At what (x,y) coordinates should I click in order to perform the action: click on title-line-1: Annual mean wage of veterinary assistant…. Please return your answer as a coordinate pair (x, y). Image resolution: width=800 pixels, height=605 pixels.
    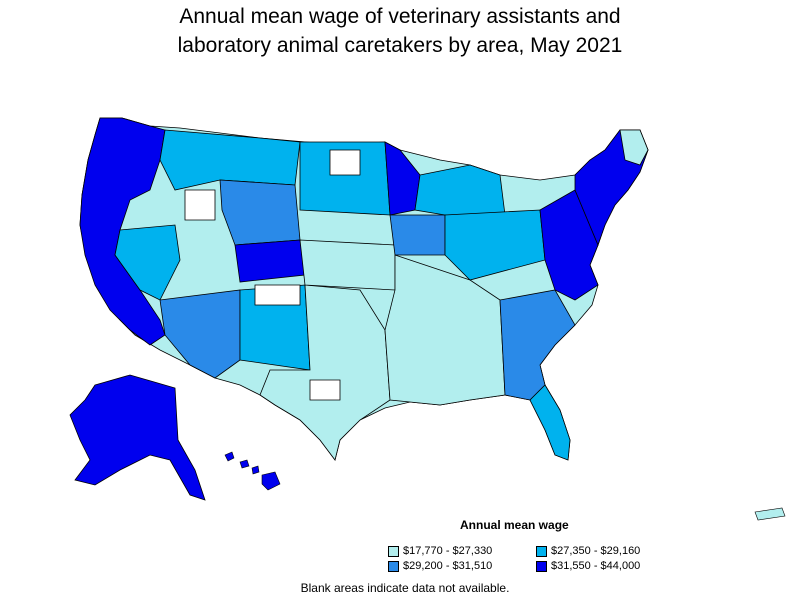
    Looking at the image, I should click on (400, 16).